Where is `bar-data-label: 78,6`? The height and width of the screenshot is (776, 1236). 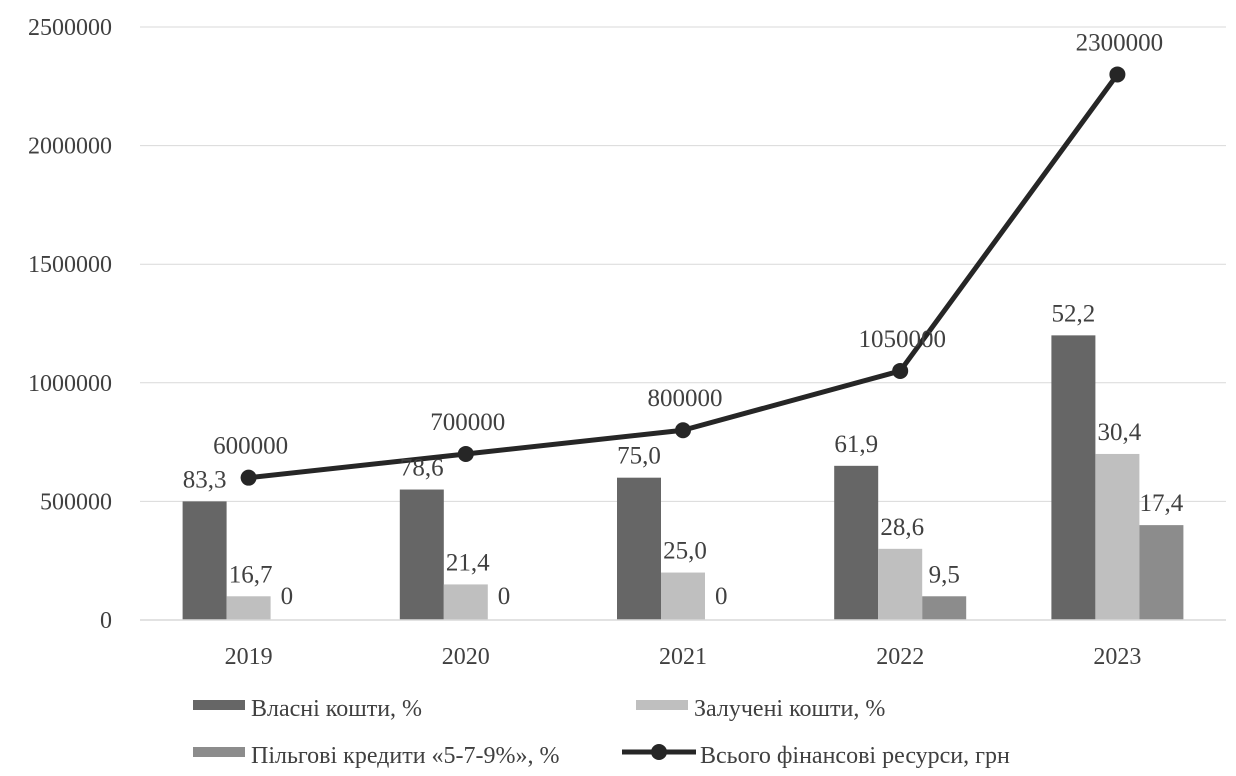 bar-data-label: 78,6 is located at coordinates (422, 468).